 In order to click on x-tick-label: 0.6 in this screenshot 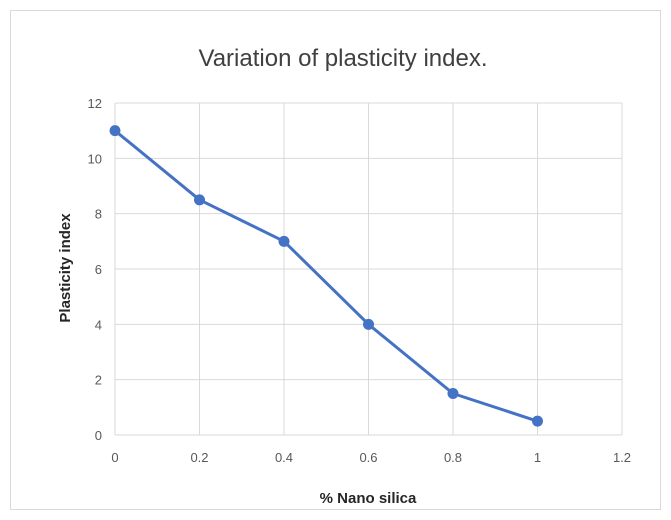, I will do `click(368, 457)`.